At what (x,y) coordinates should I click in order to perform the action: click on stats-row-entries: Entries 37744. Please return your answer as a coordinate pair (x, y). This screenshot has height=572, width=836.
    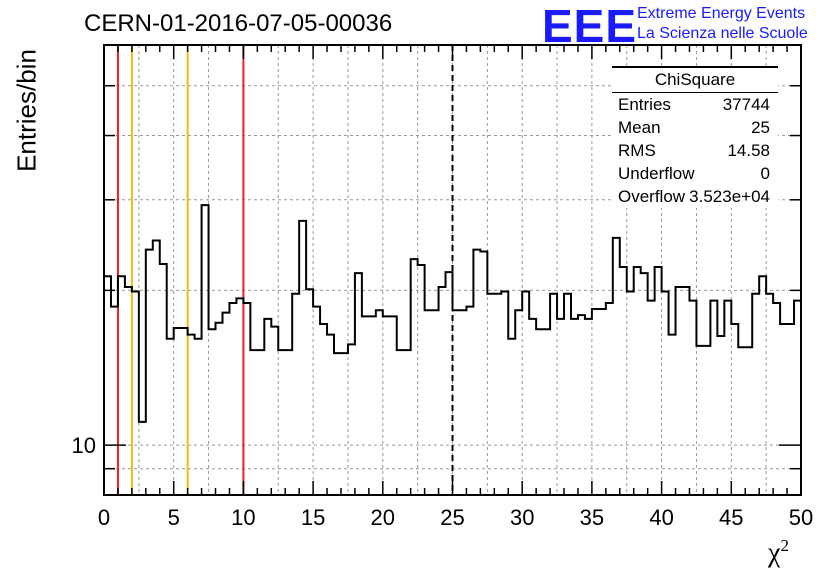
    Looking at the image, I should click on (694, 106).